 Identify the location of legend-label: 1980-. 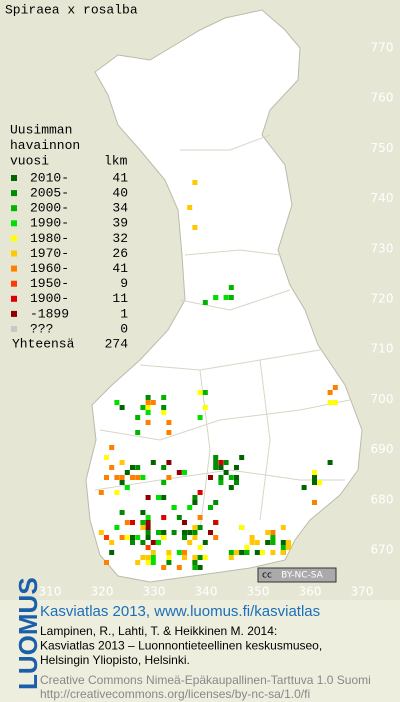
(49, 238).